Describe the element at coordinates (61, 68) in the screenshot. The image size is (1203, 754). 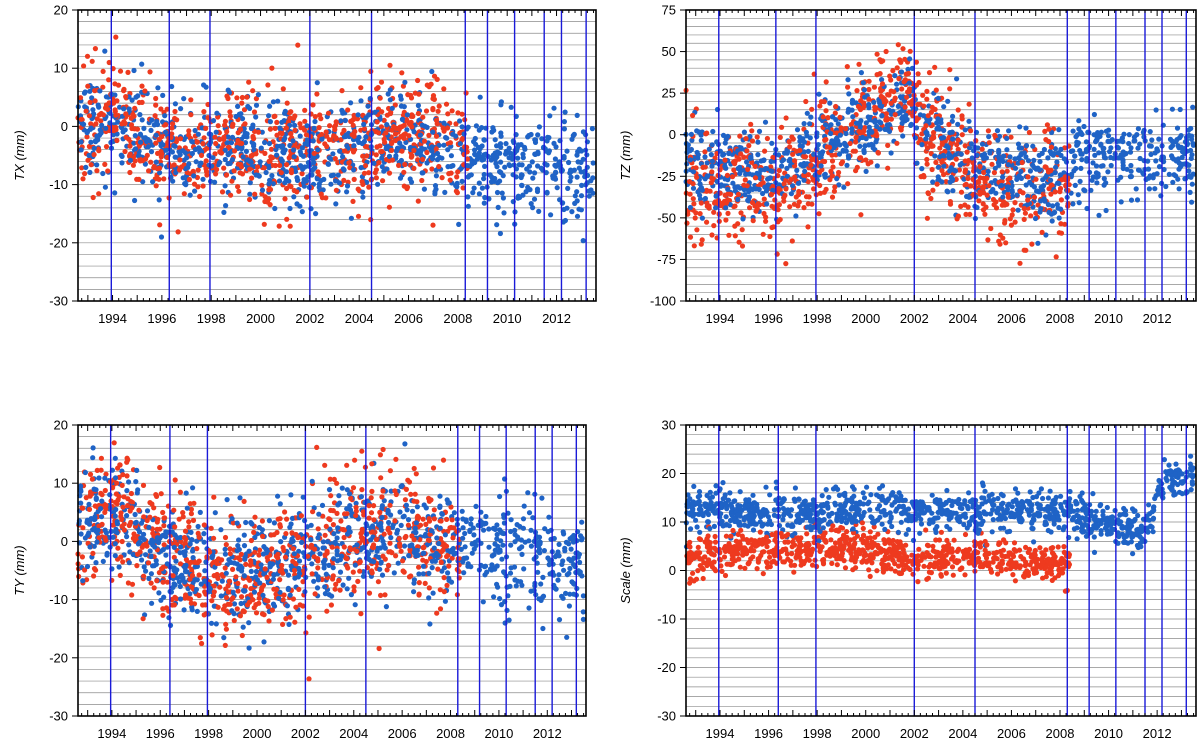
I see `y-tick-label: 10` at that location.